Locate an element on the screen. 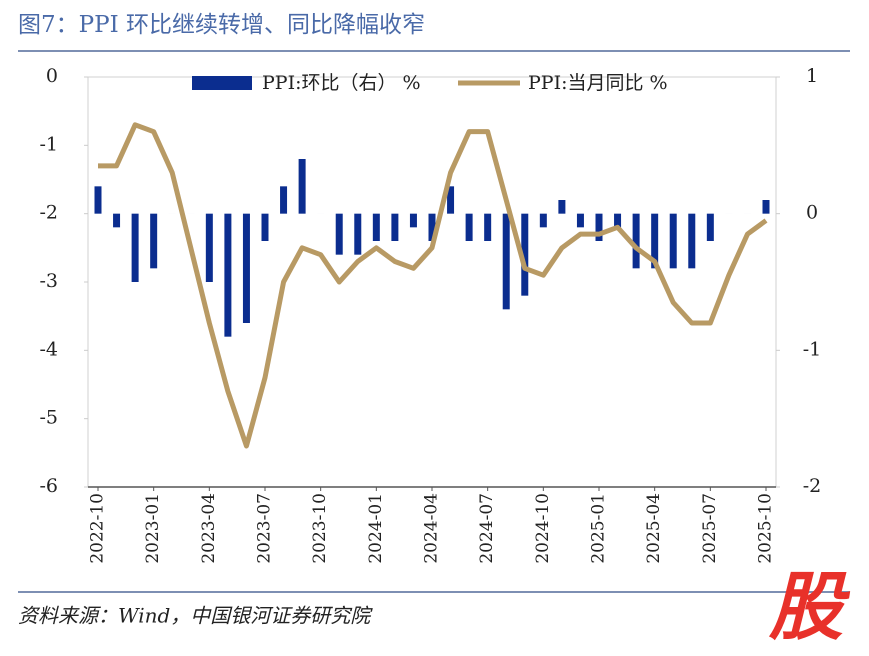  x-tick-label: 2024-10 is located at coordinates (543, 528).